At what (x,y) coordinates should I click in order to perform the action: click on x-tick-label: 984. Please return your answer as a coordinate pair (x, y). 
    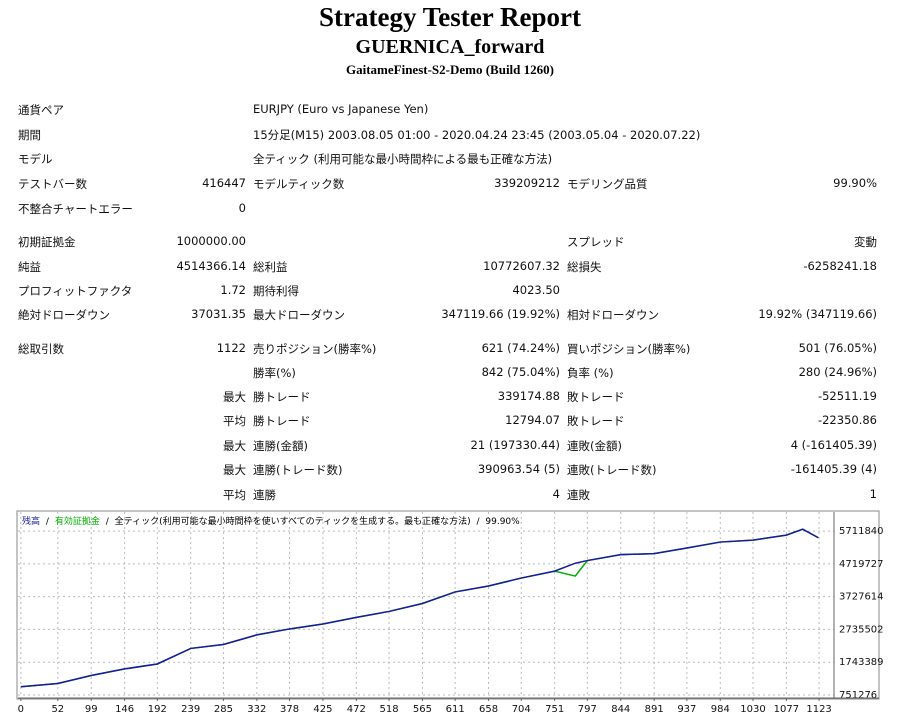
    Looking at the image, I should click on (720, 709).